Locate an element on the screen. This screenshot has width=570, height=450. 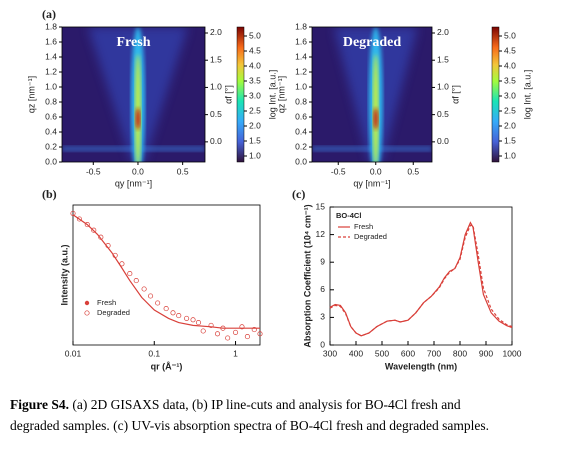
x-tick-label: 400 is located at coordinates (356, 353).